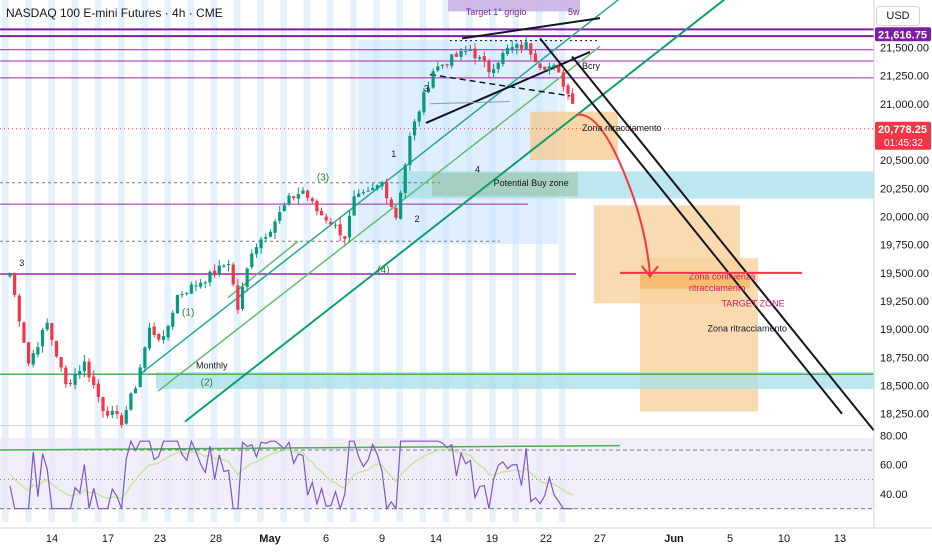 The image size is (932, 555). I want to click on rsi-line, so click(291, 475).